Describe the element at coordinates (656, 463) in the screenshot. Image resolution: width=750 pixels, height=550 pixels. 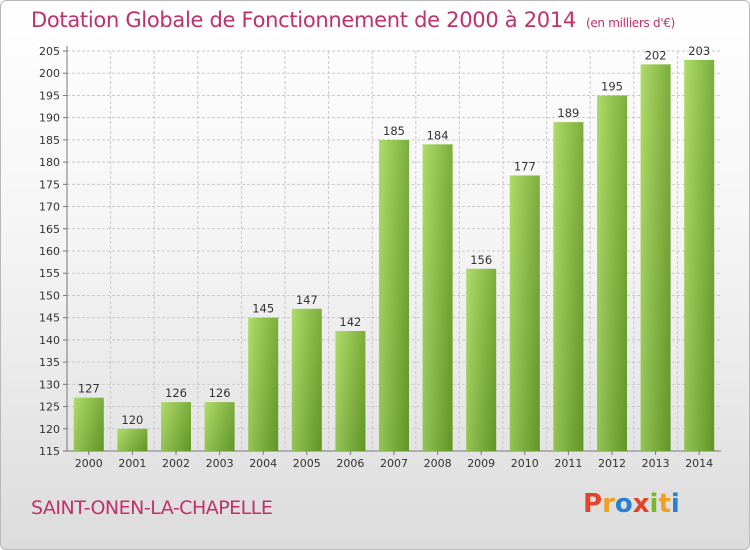
I see `x-tick-label: 2013` at that location.